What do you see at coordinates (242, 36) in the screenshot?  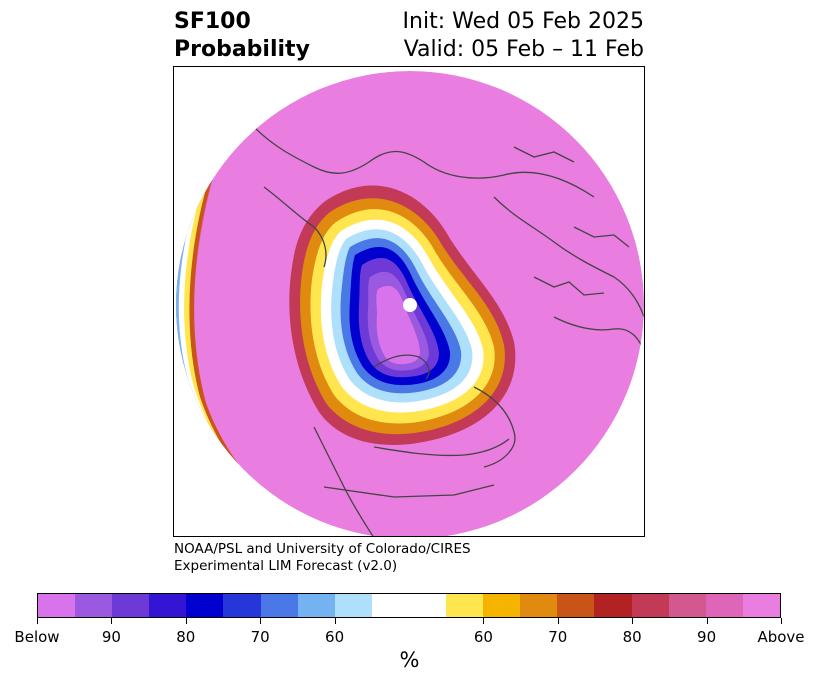 I see `title-left: SF100 Probability` at bounding box center [242, 36].